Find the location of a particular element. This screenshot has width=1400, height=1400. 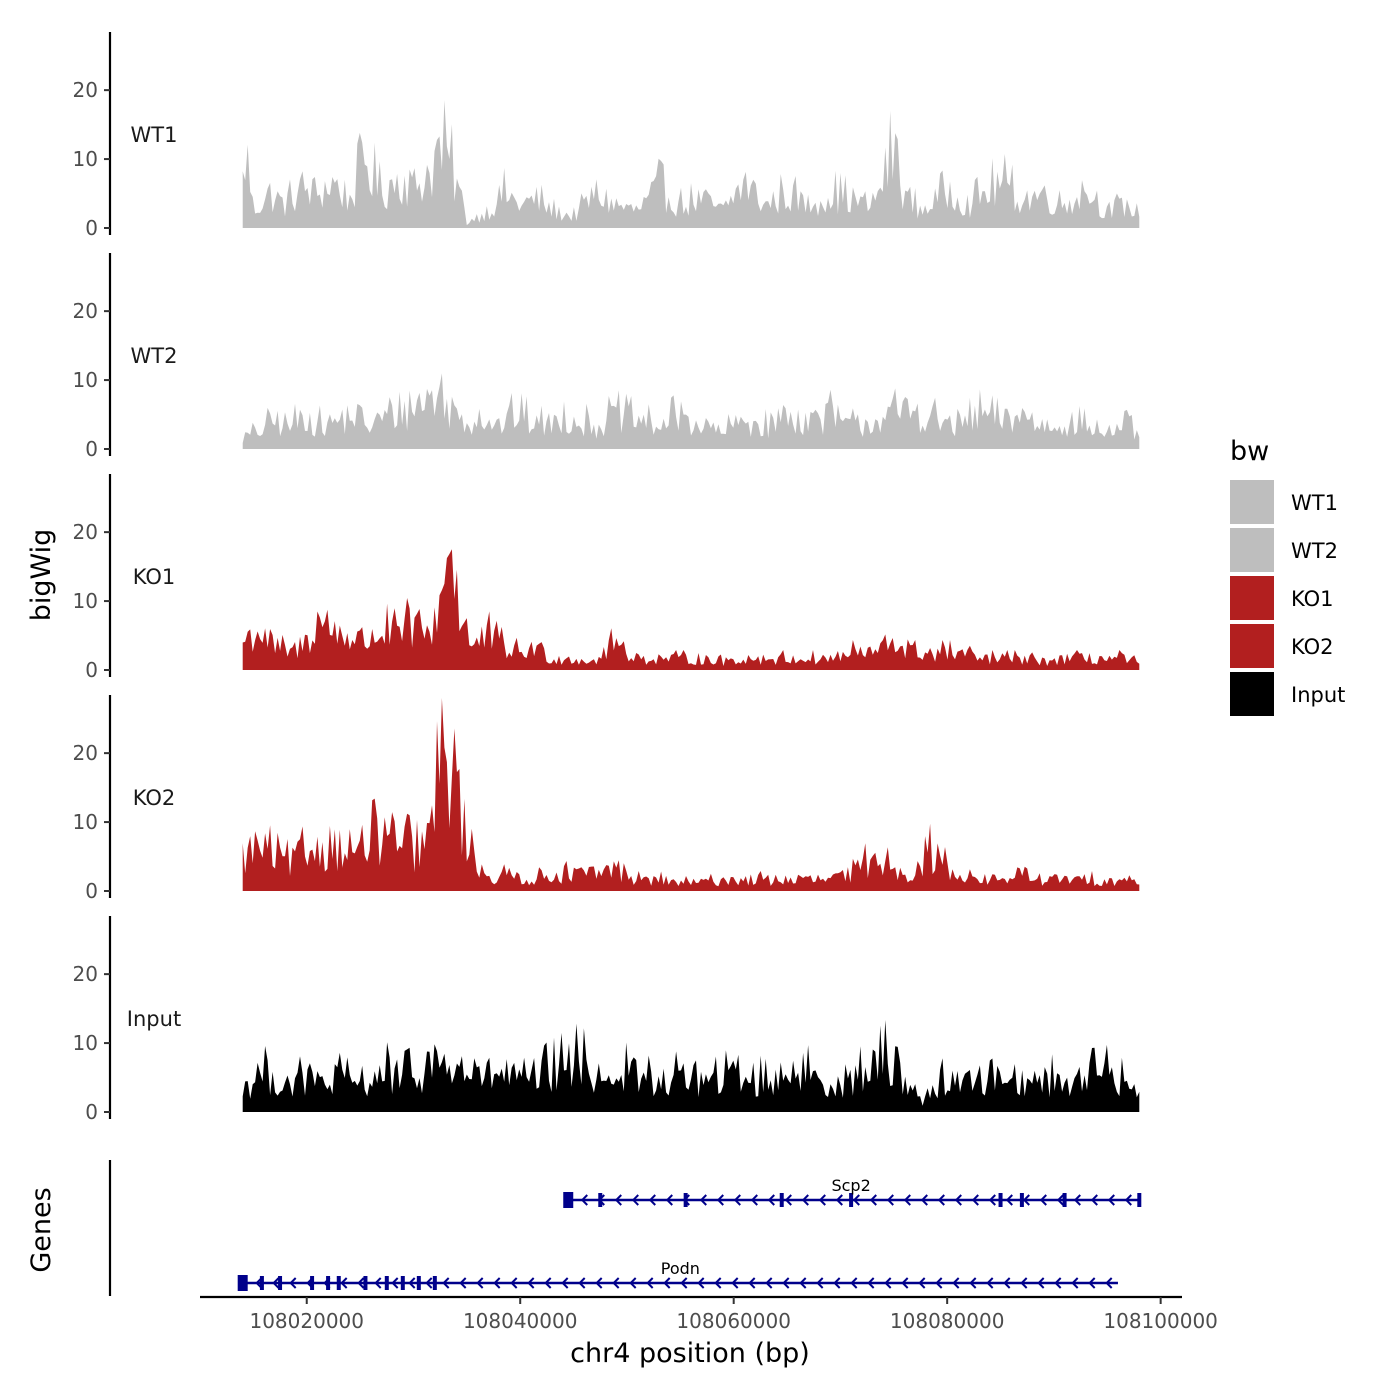

track-ko1: 0 10 20 KO1 is located at coordinates (606, 578).